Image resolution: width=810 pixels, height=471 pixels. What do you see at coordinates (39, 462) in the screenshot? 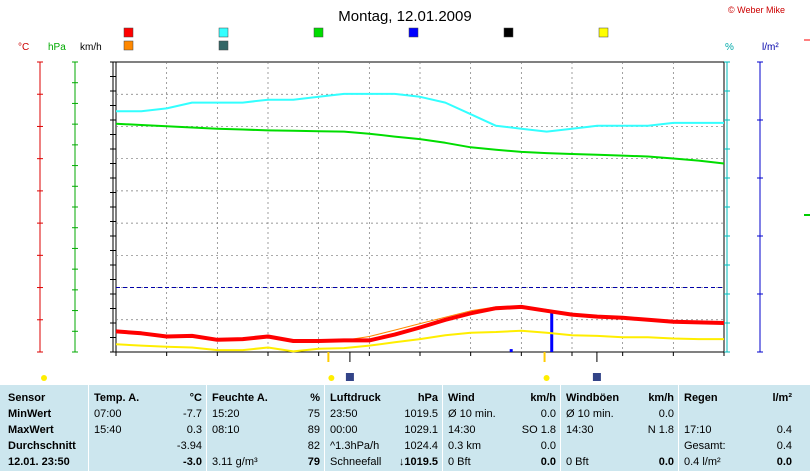
I see `table-row-label: 12.01. 23:50` at bounding box center [39, 462].